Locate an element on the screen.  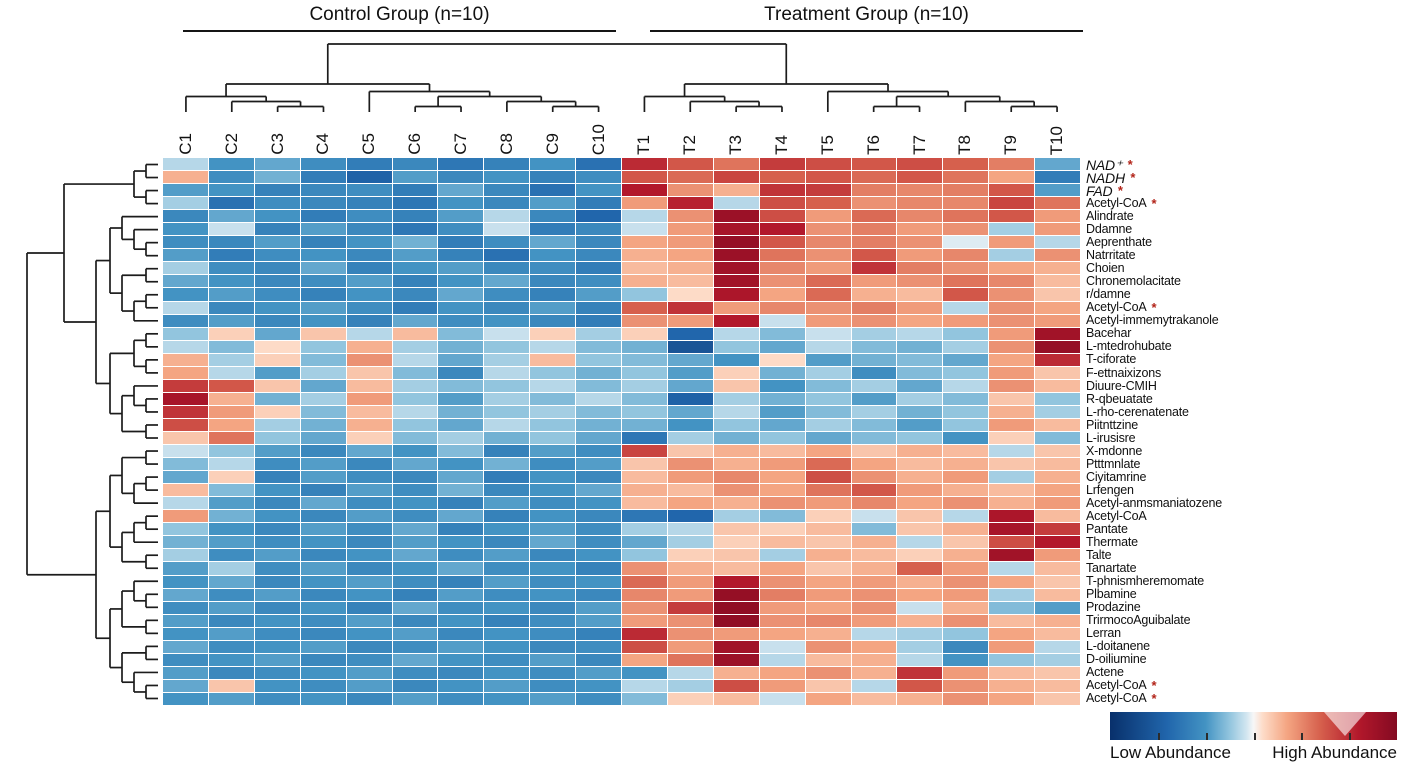
significance-asterisk: * is located at coordinates (1132, 178).